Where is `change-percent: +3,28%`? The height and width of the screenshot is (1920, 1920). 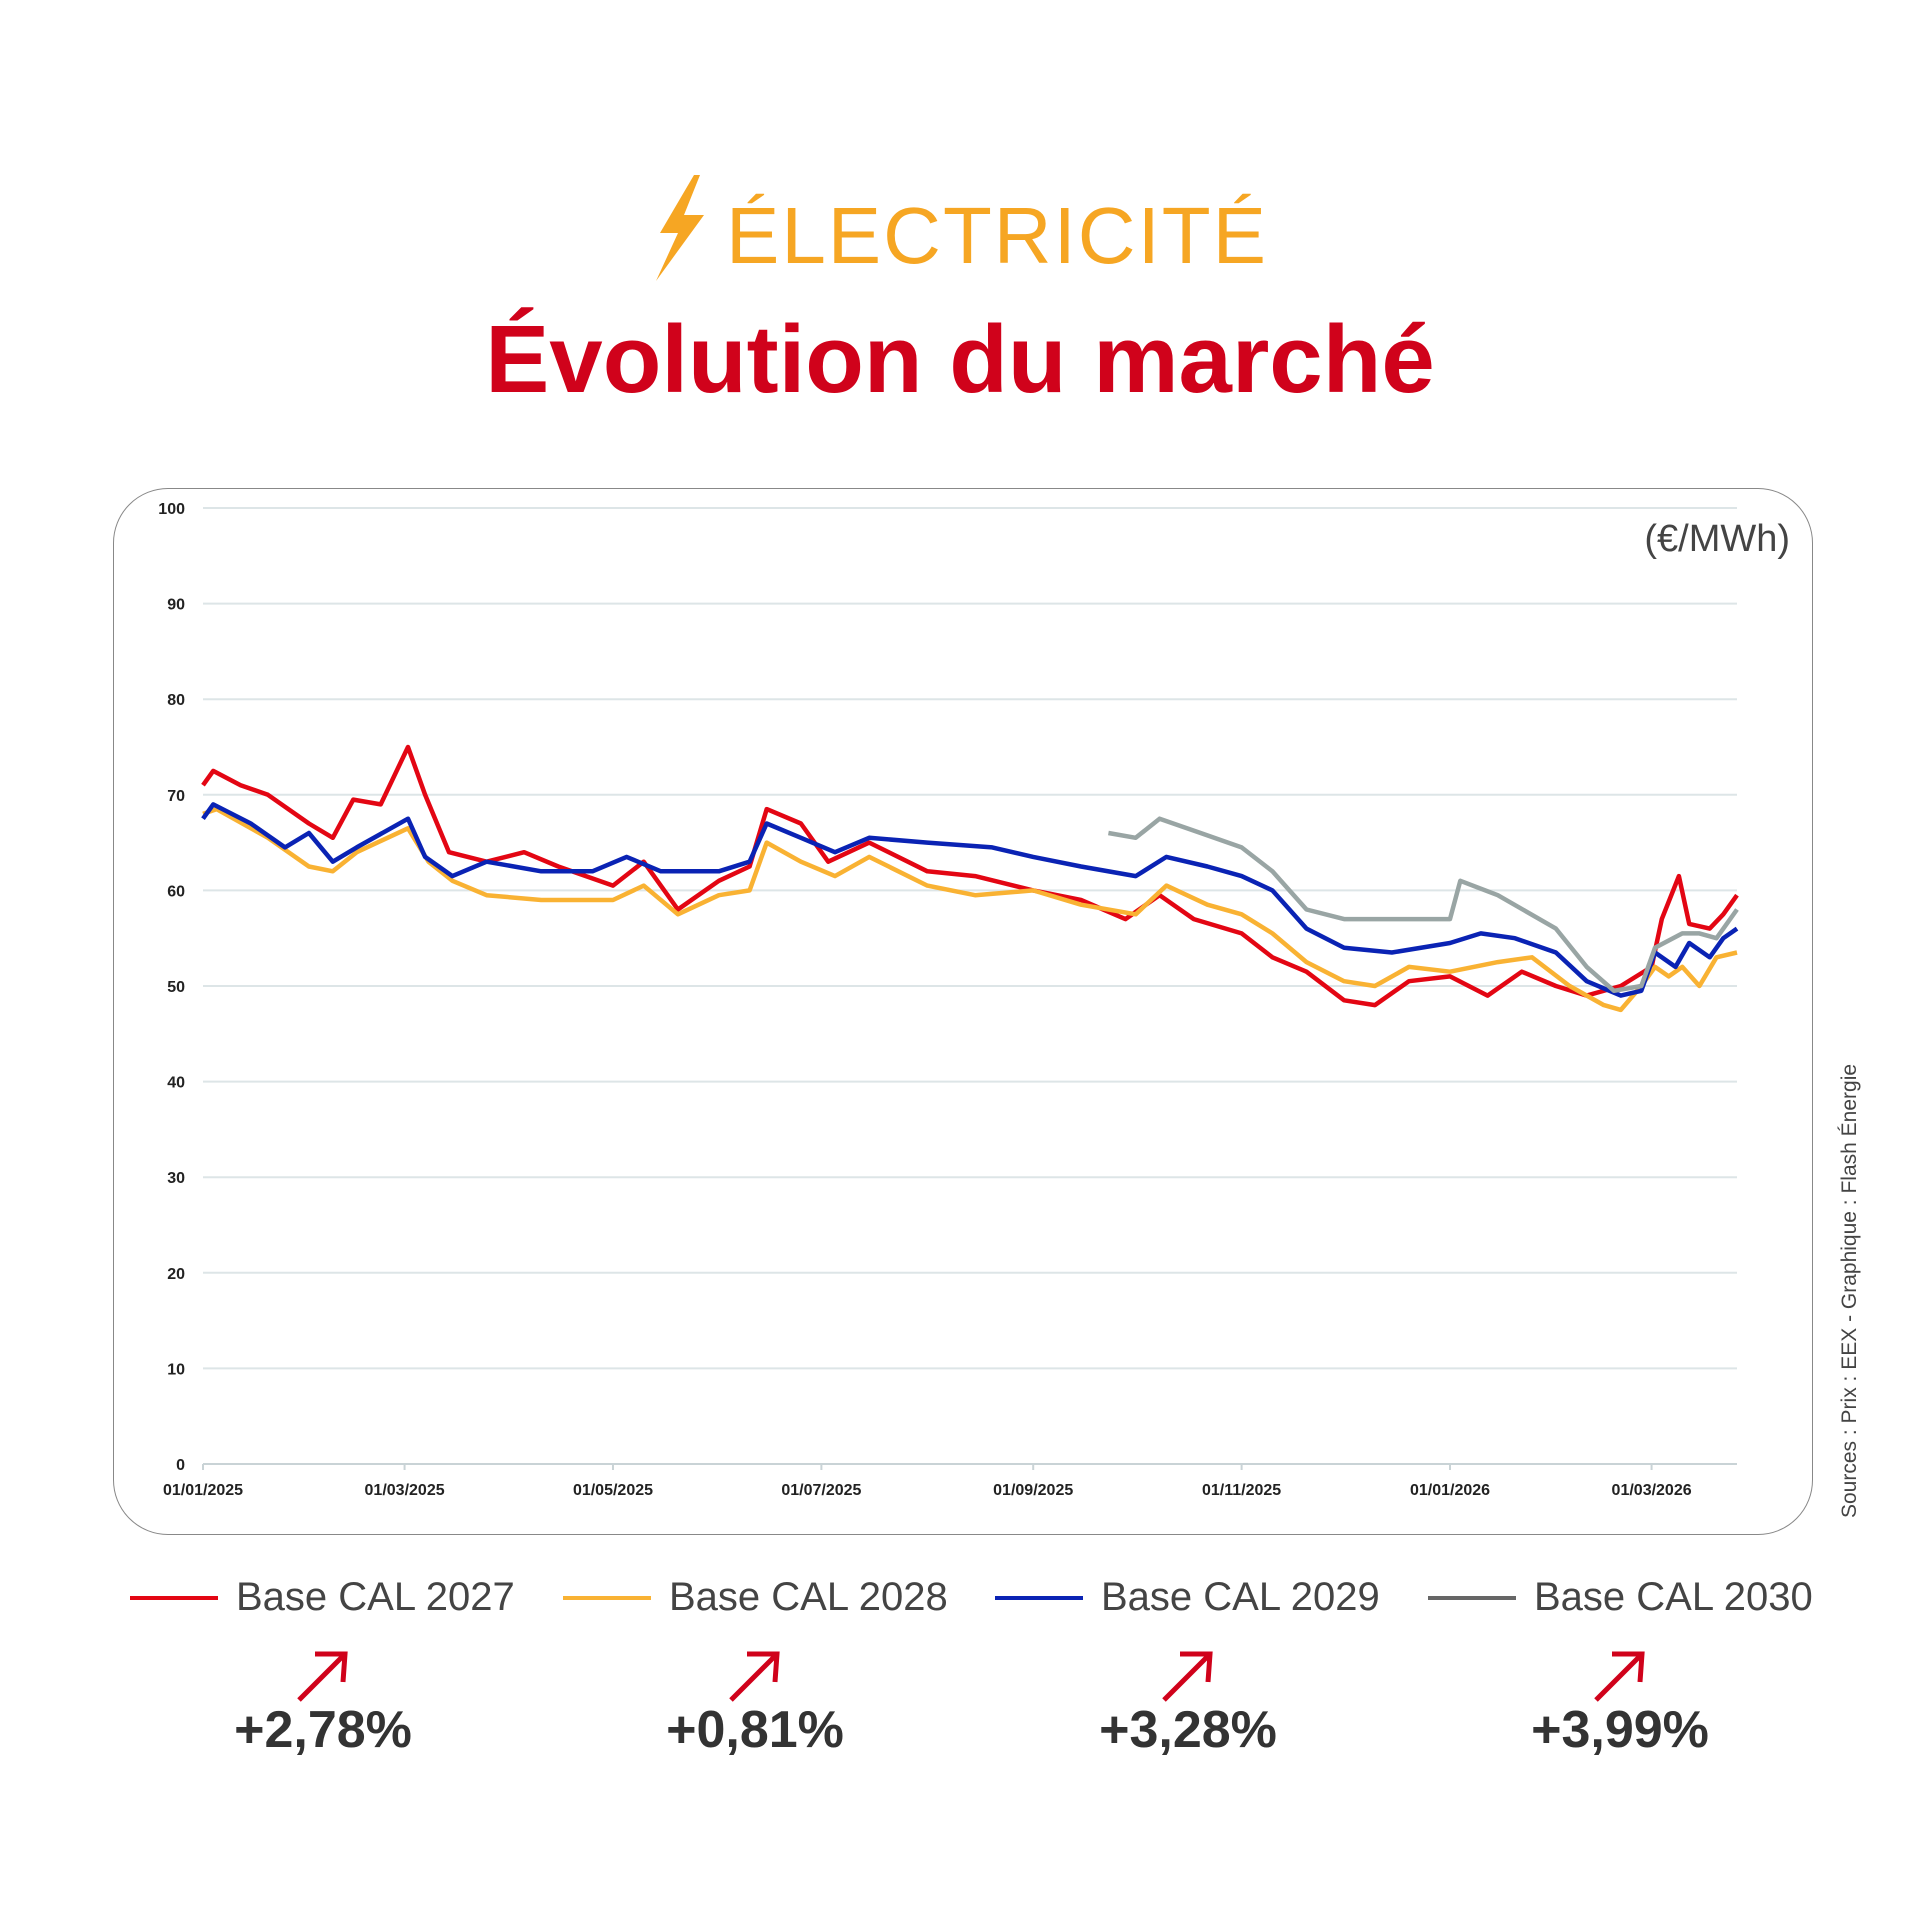
change-percent: +3,28% is located at coordinates (1188, 1730).